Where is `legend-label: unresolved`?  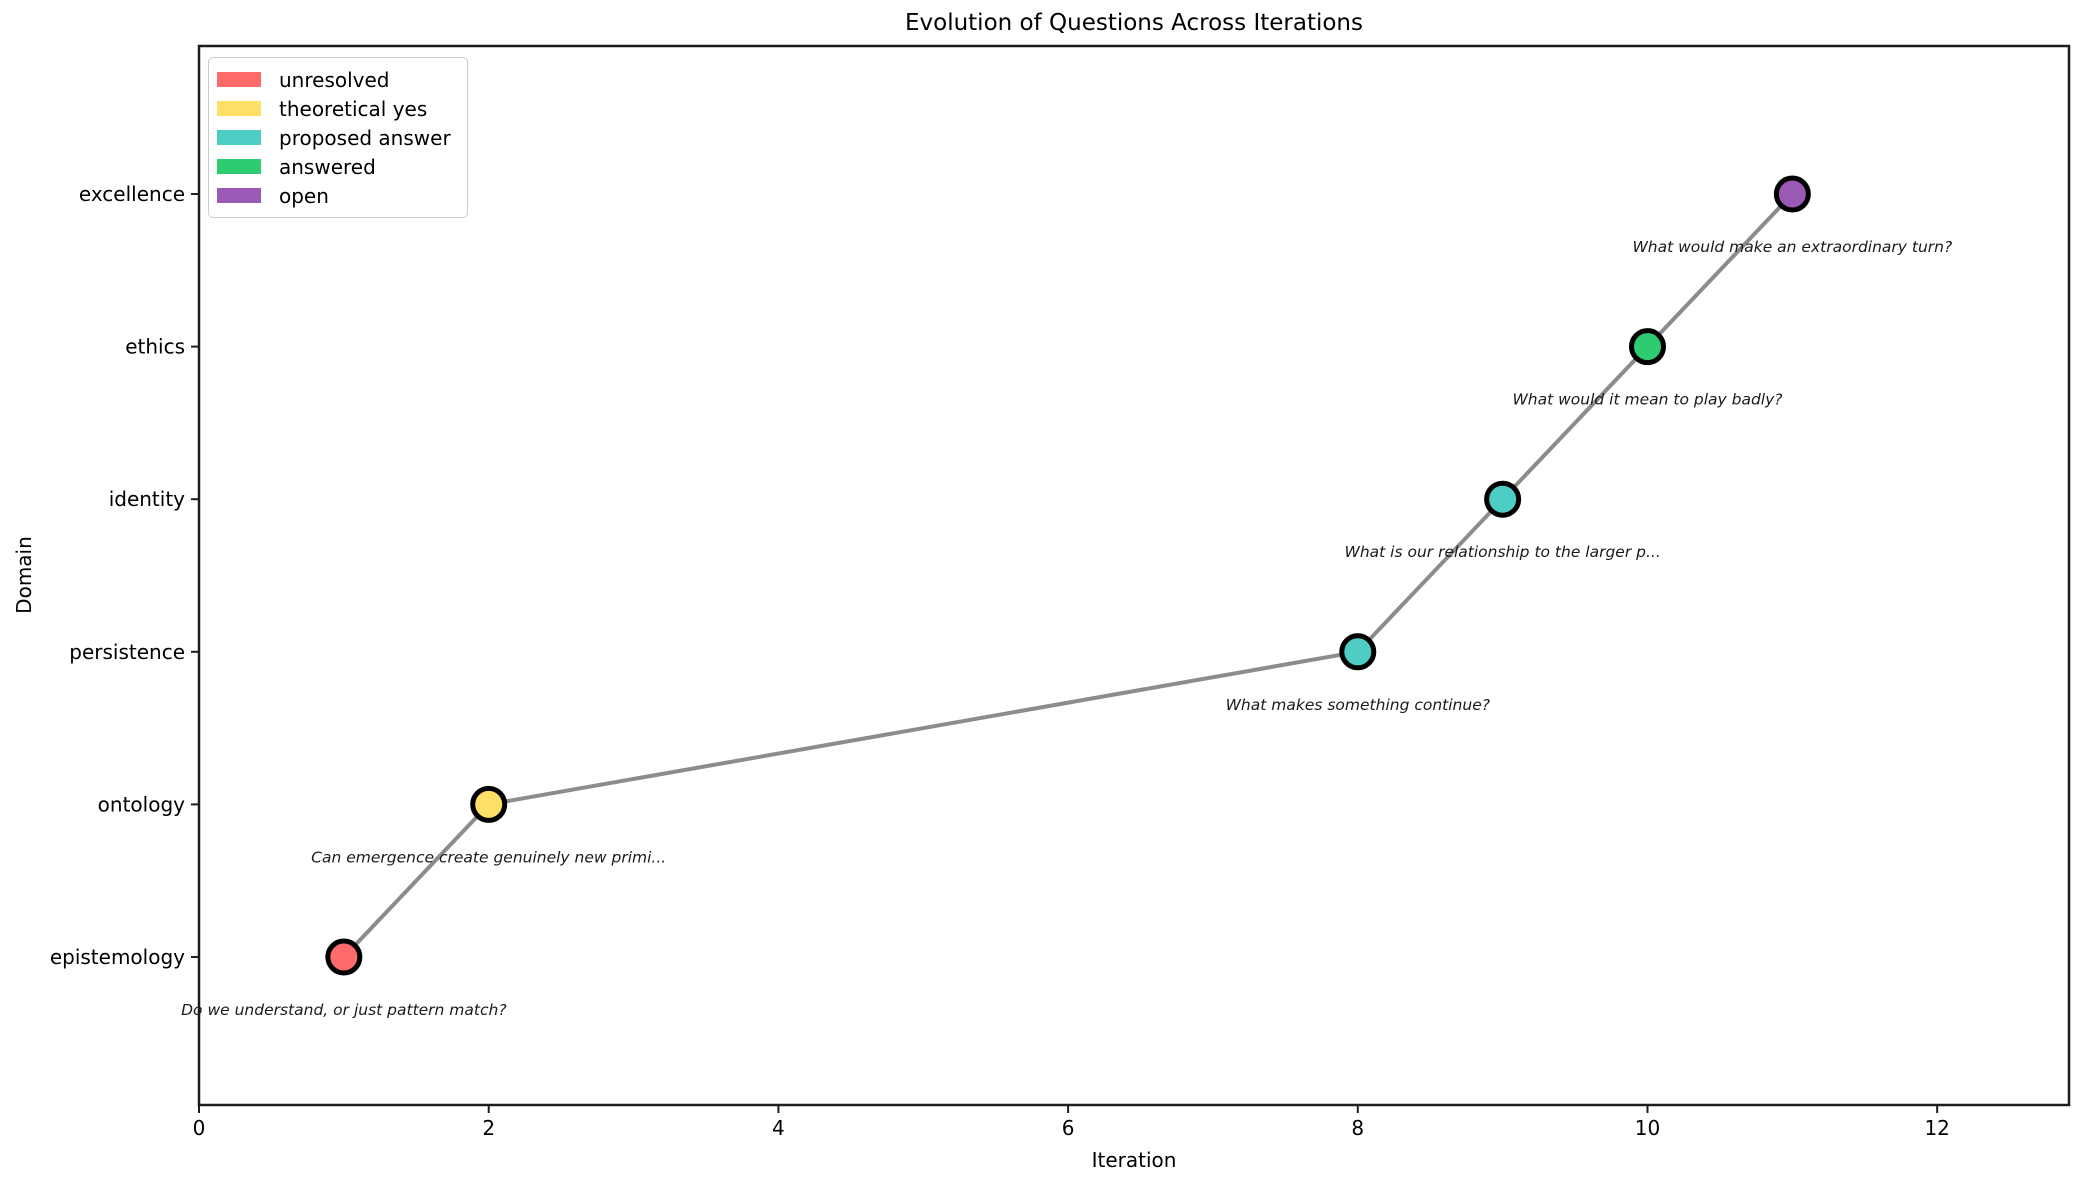
legend-label: unresolved is located at coordinates (334, 79).